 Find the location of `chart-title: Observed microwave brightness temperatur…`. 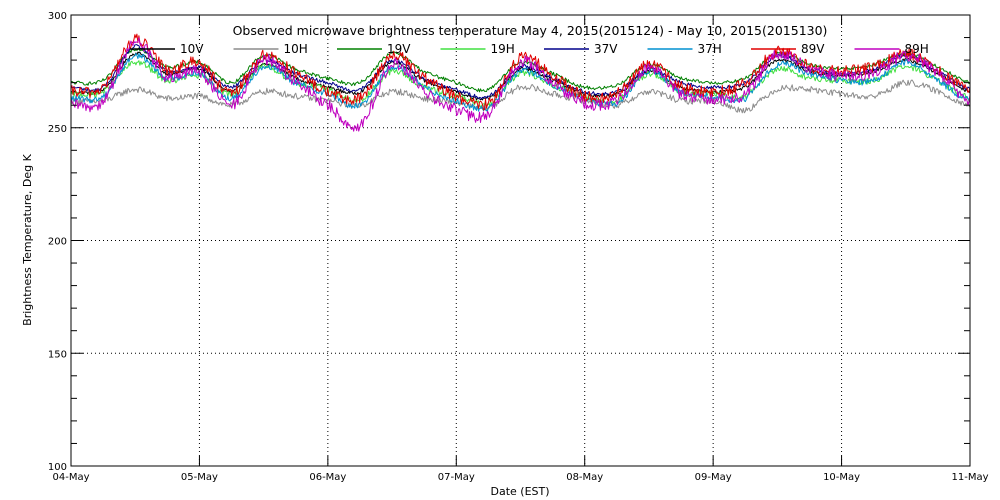

chart-title: Observed microwave brightness temperatur… is located at coordinates (530, 30).